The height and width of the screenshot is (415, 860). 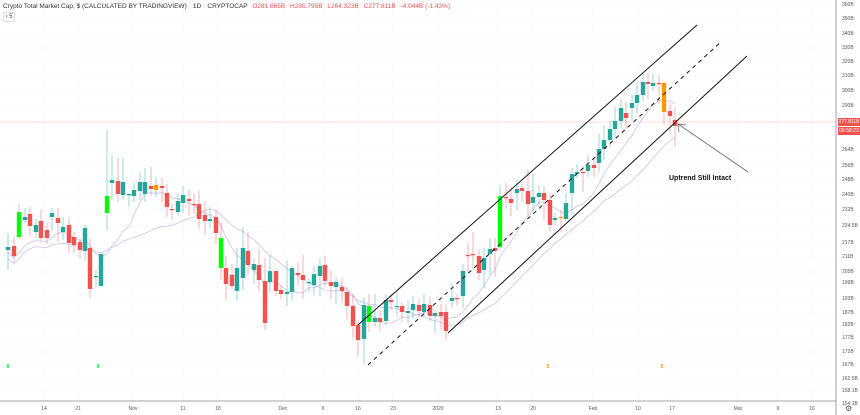 I want to click on settings-gear-icon: ⚙, so click(x=849, y=408).